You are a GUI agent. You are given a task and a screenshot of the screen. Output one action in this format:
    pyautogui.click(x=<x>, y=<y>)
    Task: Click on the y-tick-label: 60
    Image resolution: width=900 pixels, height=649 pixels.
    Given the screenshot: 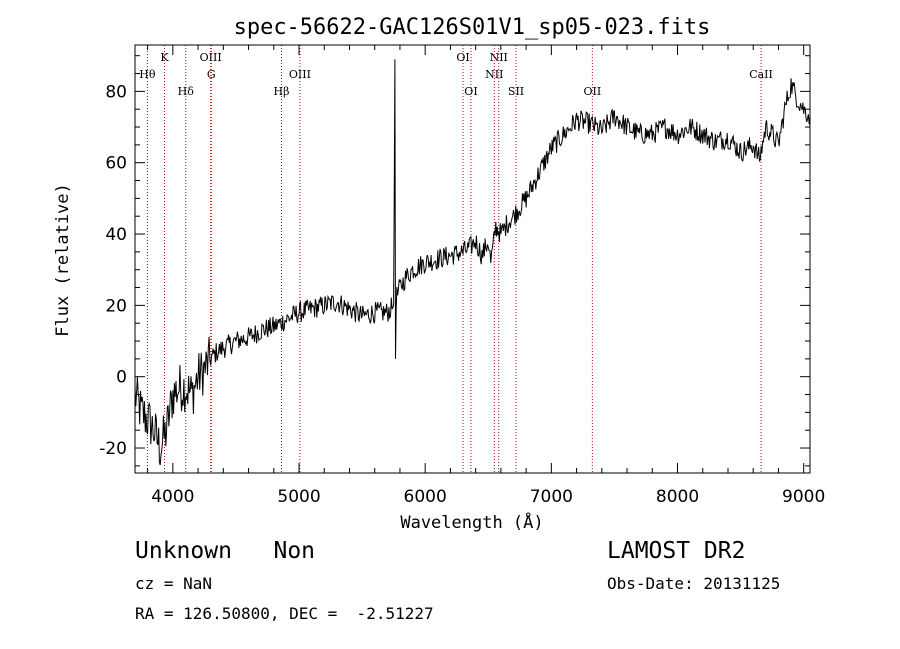 What is the action you would take?
    pyautogui.click(x=116, y=164)
    